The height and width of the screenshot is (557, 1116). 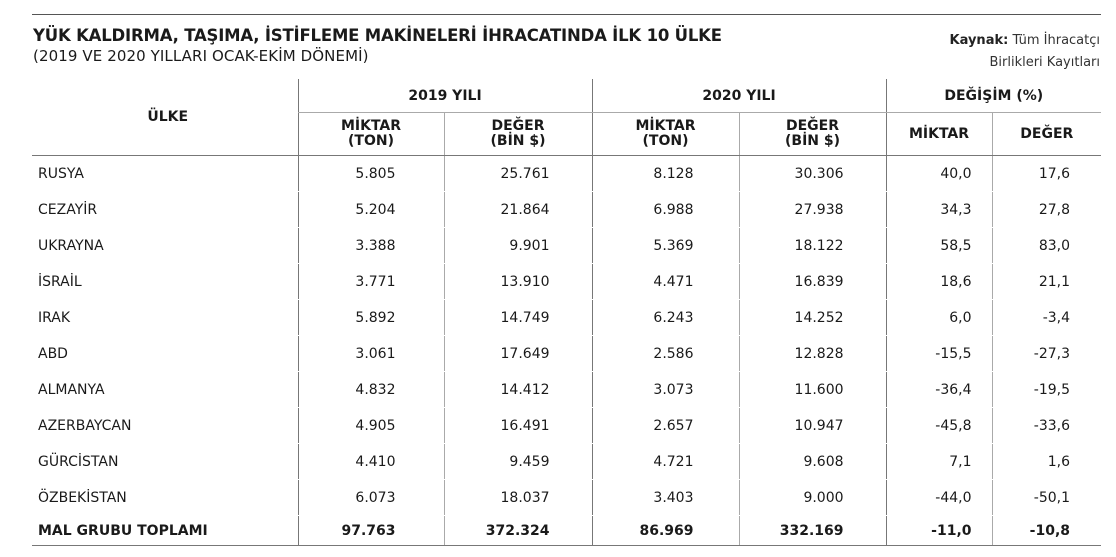 I want to click on top-rule, so click(x=566, y=14).